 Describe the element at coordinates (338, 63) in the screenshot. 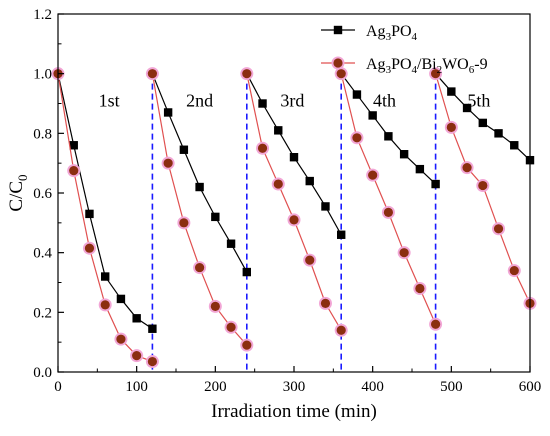

I see `legend-marker-circle` at that location.